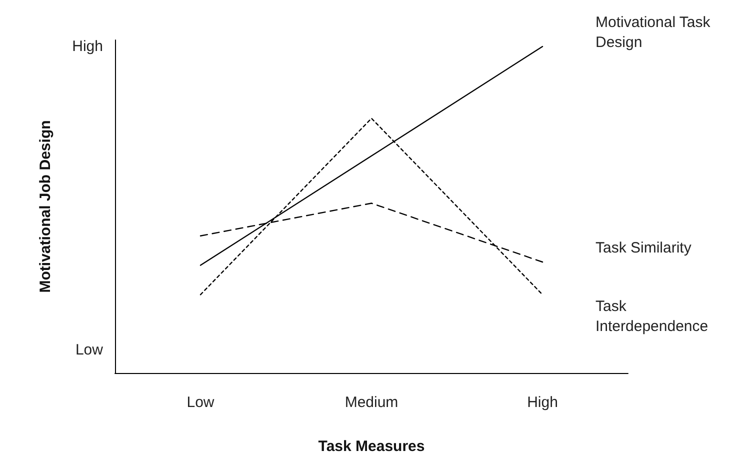  I want to click on x-tick-label: Medium, so click(371, 402).